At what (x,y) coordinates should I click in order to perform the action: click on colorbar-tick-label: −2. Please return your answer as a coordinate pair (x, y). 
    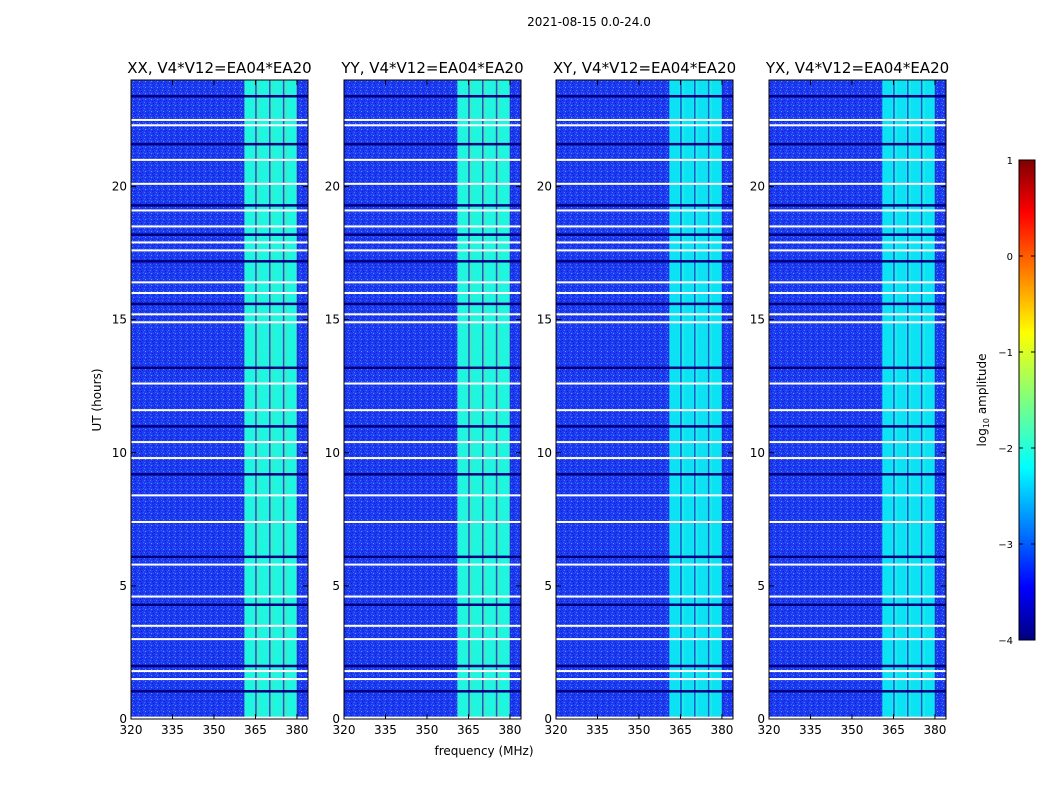
    Looking at the image, I should click on (1005, 449).